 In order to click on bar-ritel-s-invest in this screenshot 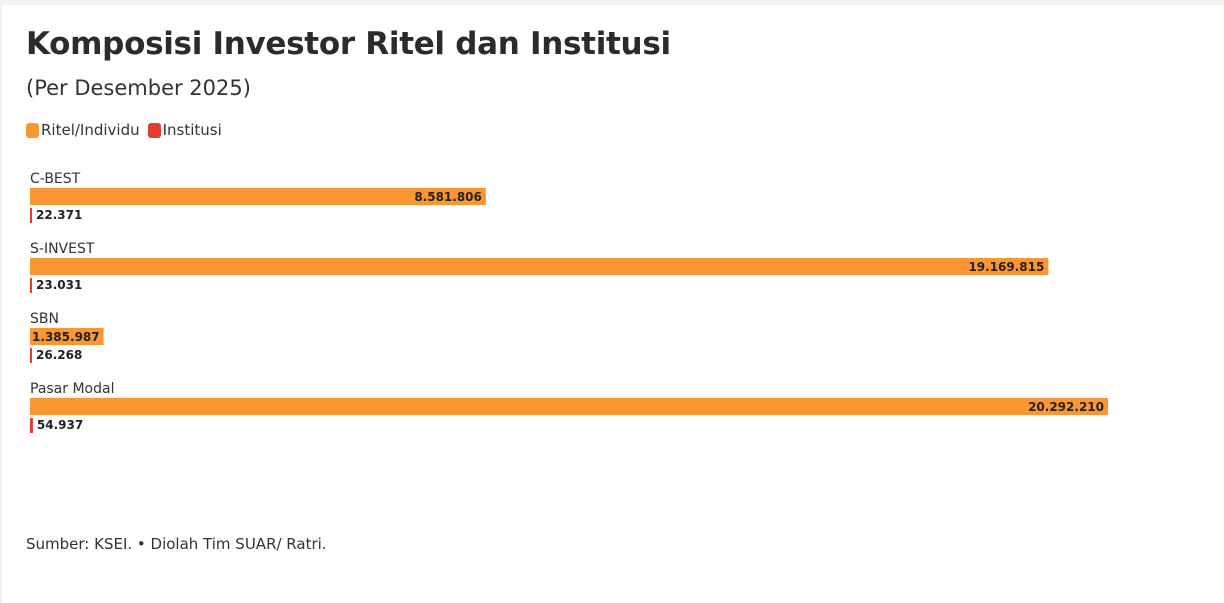, I will do `click(539, 266)`.